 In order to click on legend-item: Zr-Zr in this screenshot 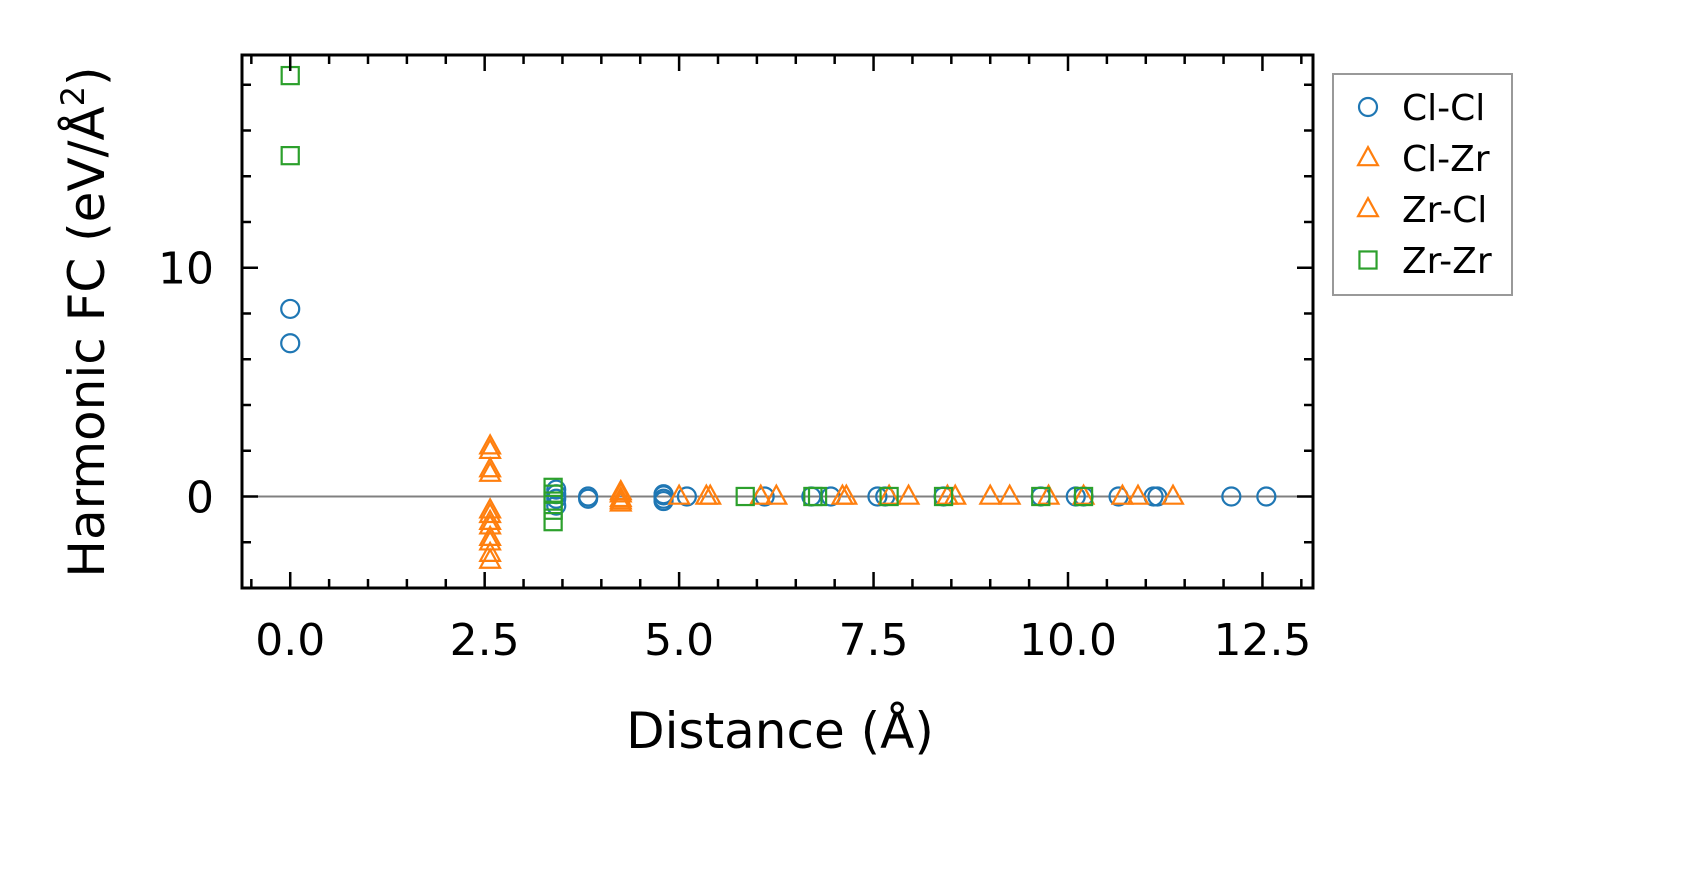, I will do `click(1425, 261)`.